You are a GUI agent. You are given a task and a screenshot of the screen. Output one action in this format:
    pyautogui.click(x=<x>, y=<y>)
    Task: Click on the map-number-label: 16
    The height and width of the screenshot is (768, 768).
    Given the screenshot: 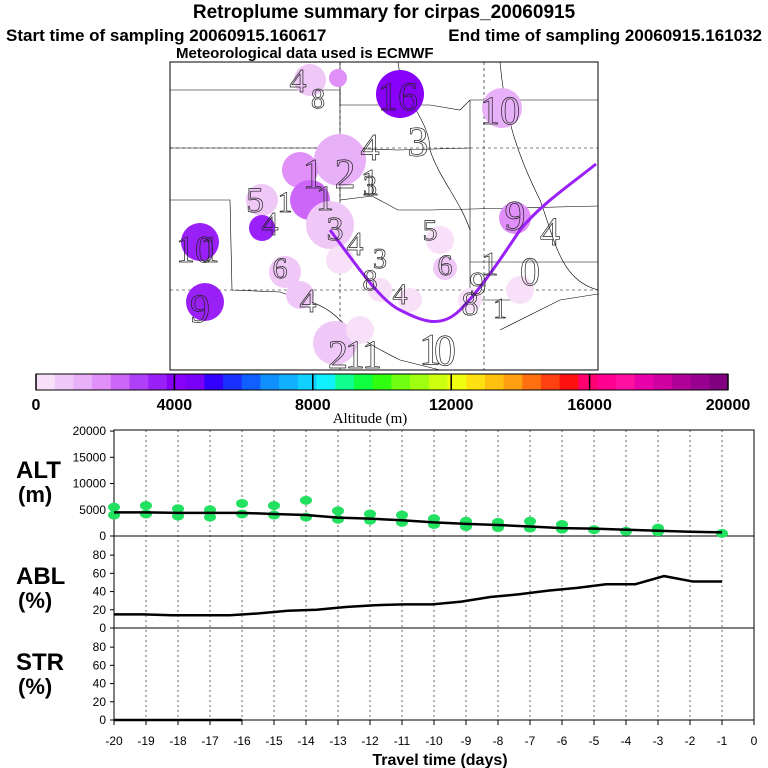 What is the action you would take?
    pyautogui.click(x=398, y=96)
    